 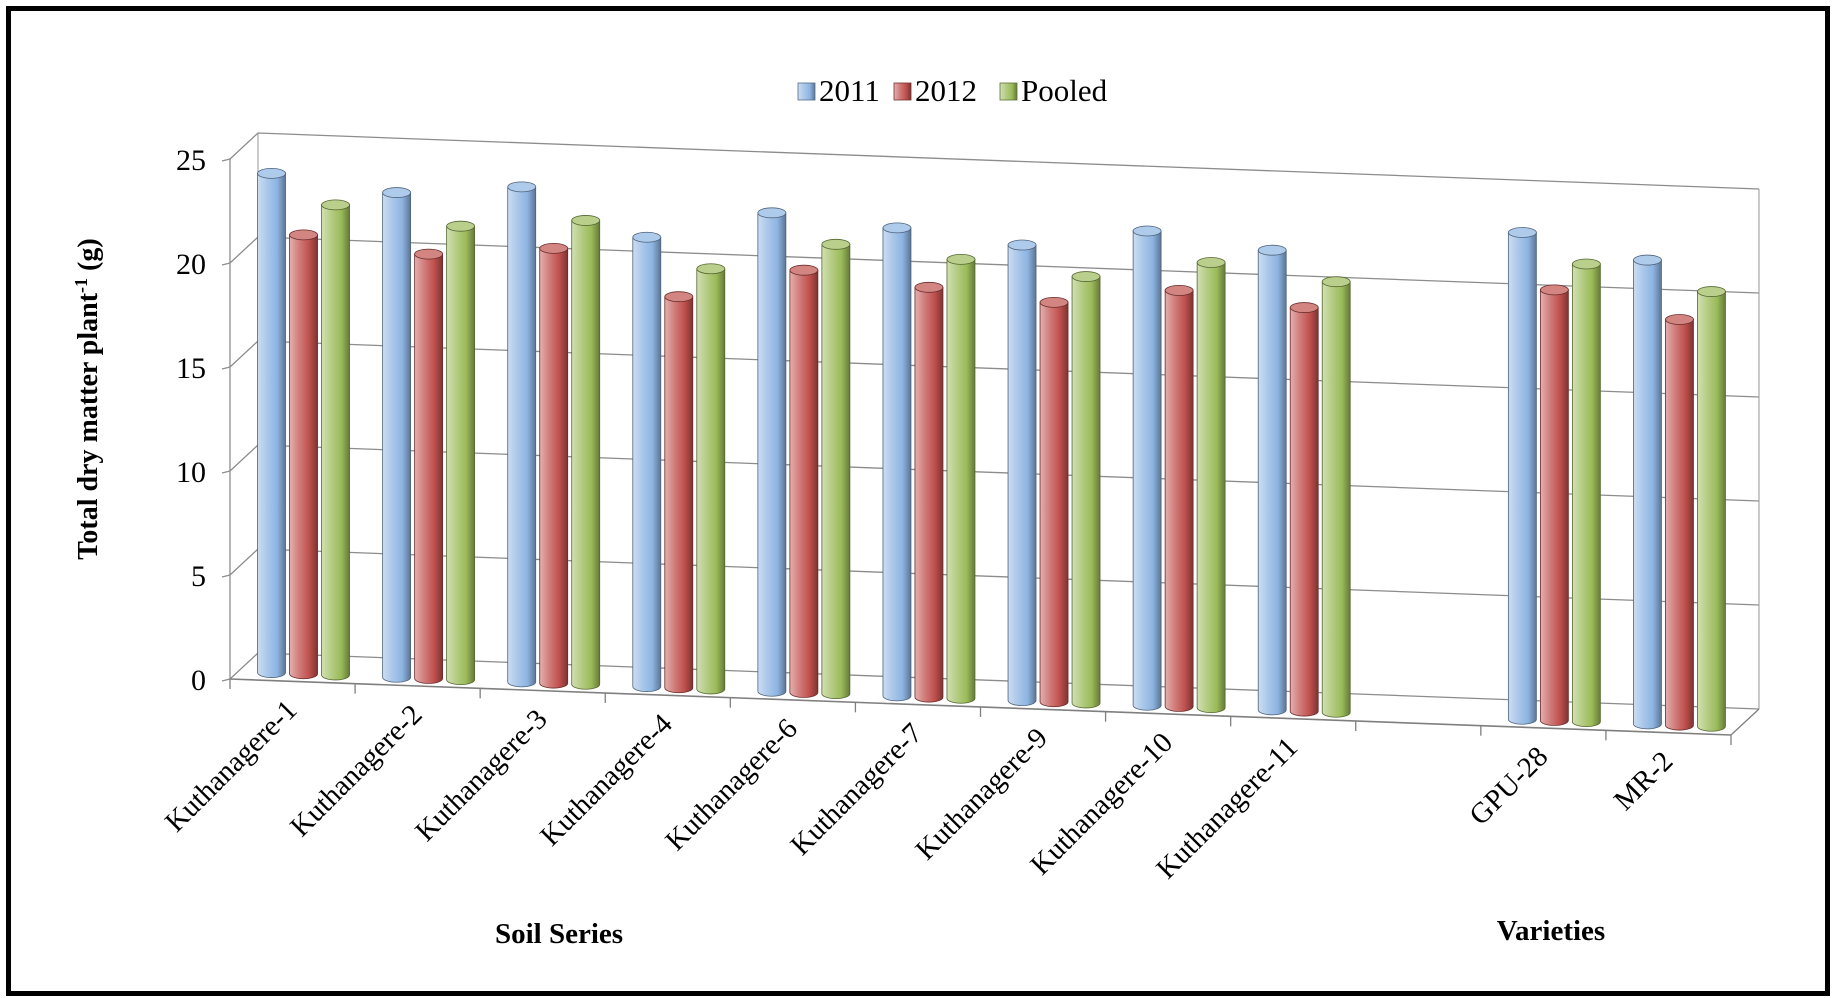 What do you see at coordinates (1272, 480) in the screenshot?
I see `bar-kuthanagere-11-2011` at bounding box center [1272, 480].